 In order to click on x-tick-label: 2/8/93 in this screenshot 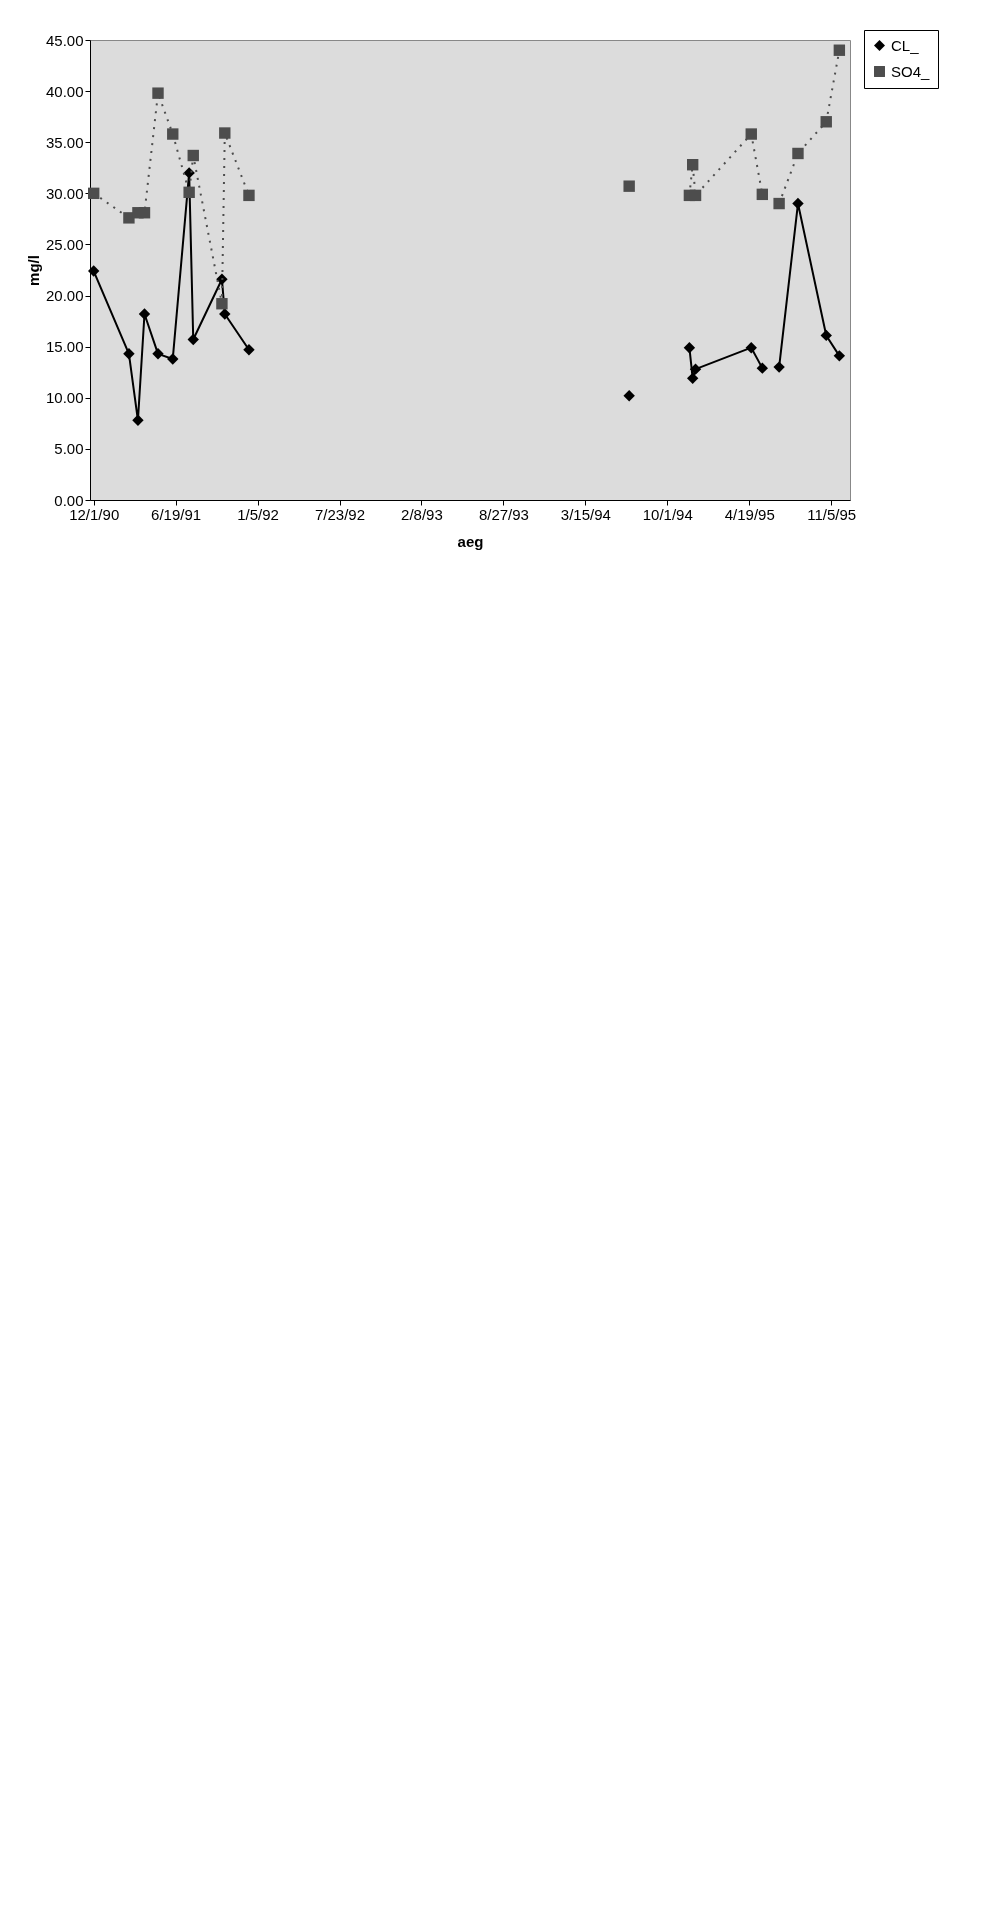, I will do `click(422, 514)`.